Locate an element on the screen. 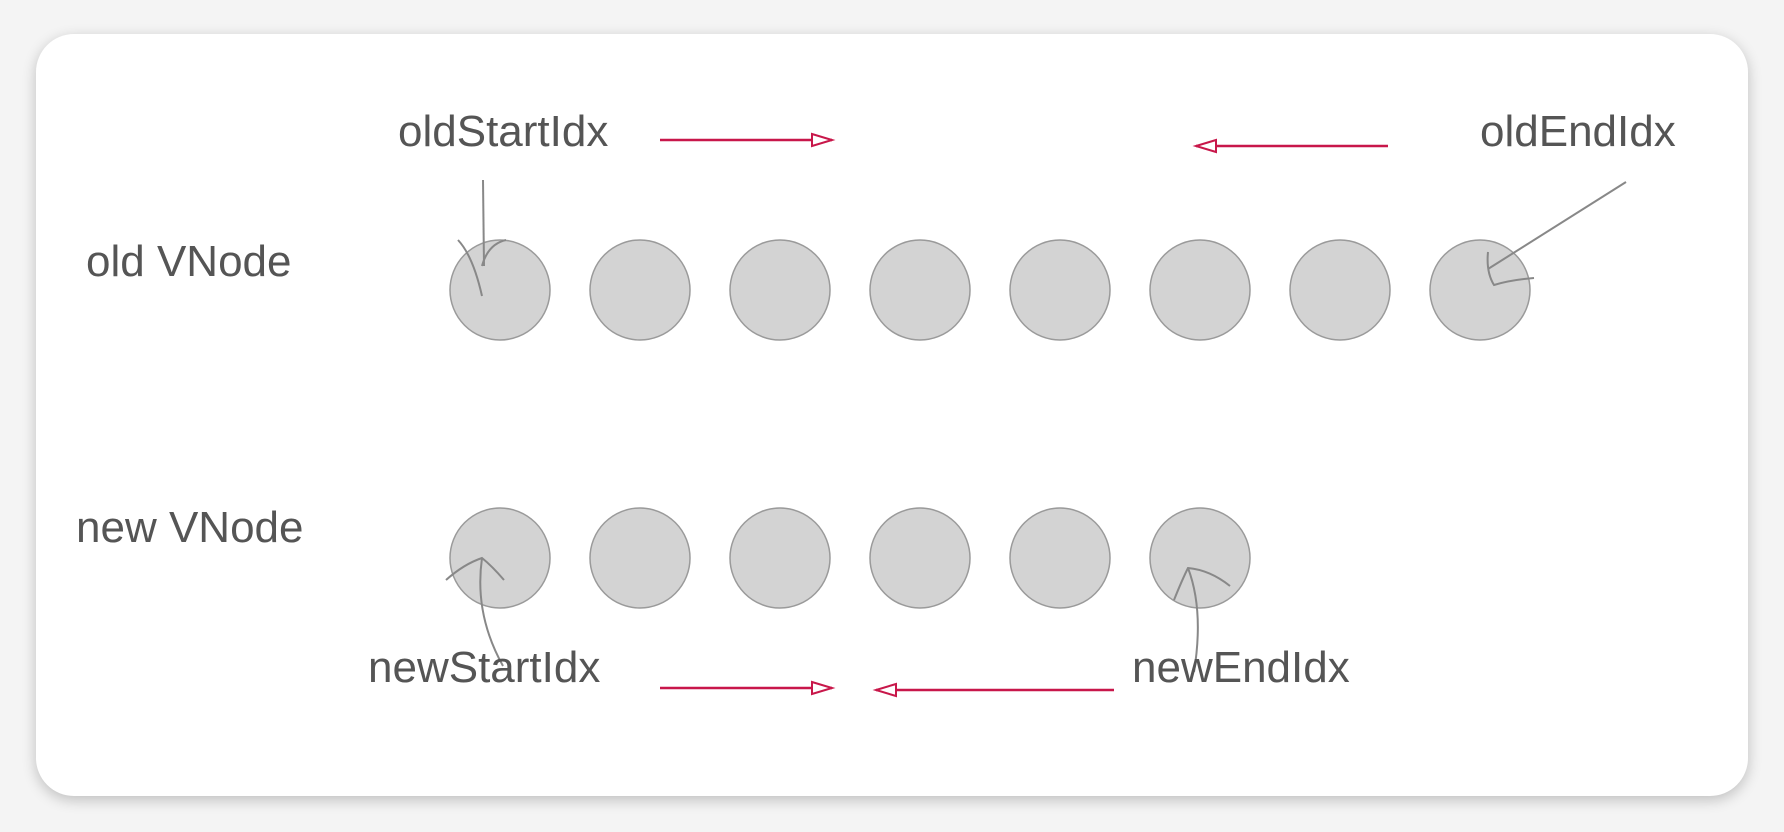  old-start-idx-label: oldStartIdx is located at coordinates (503, 131).